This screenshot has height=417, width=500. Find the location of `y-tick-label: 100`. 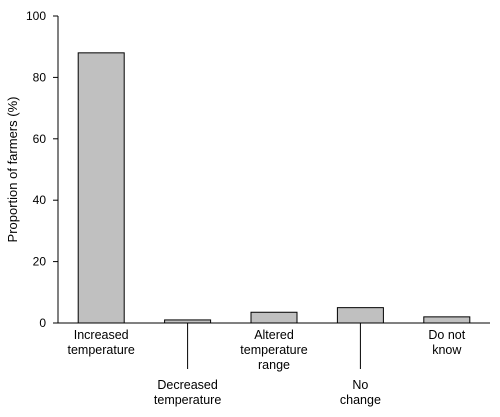

y-tick-label: 100 is located at coordinates (36, 16).